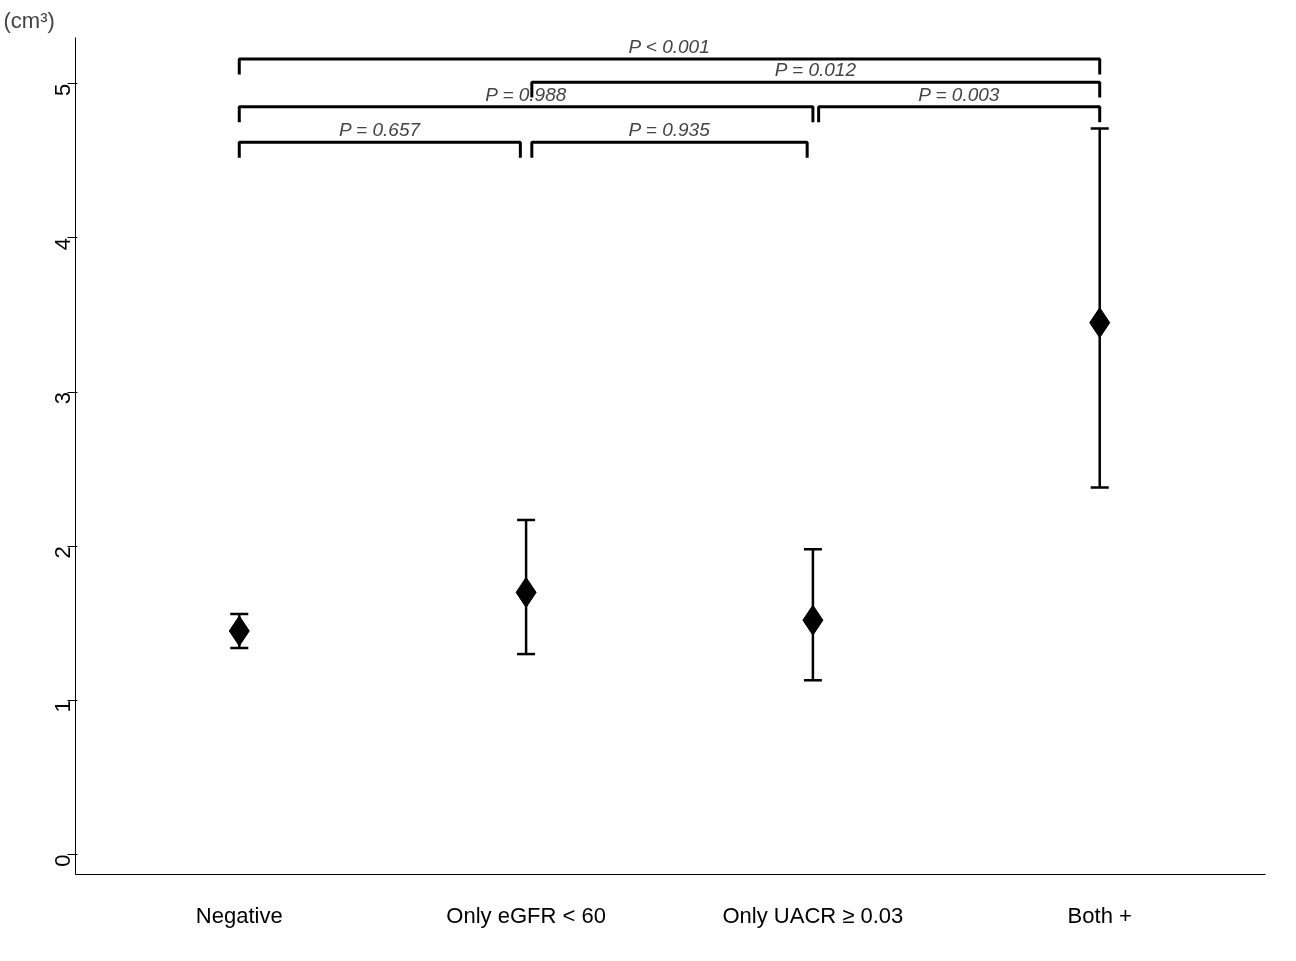  I want to click on annotation: P < 0.001, so click(669, 47).